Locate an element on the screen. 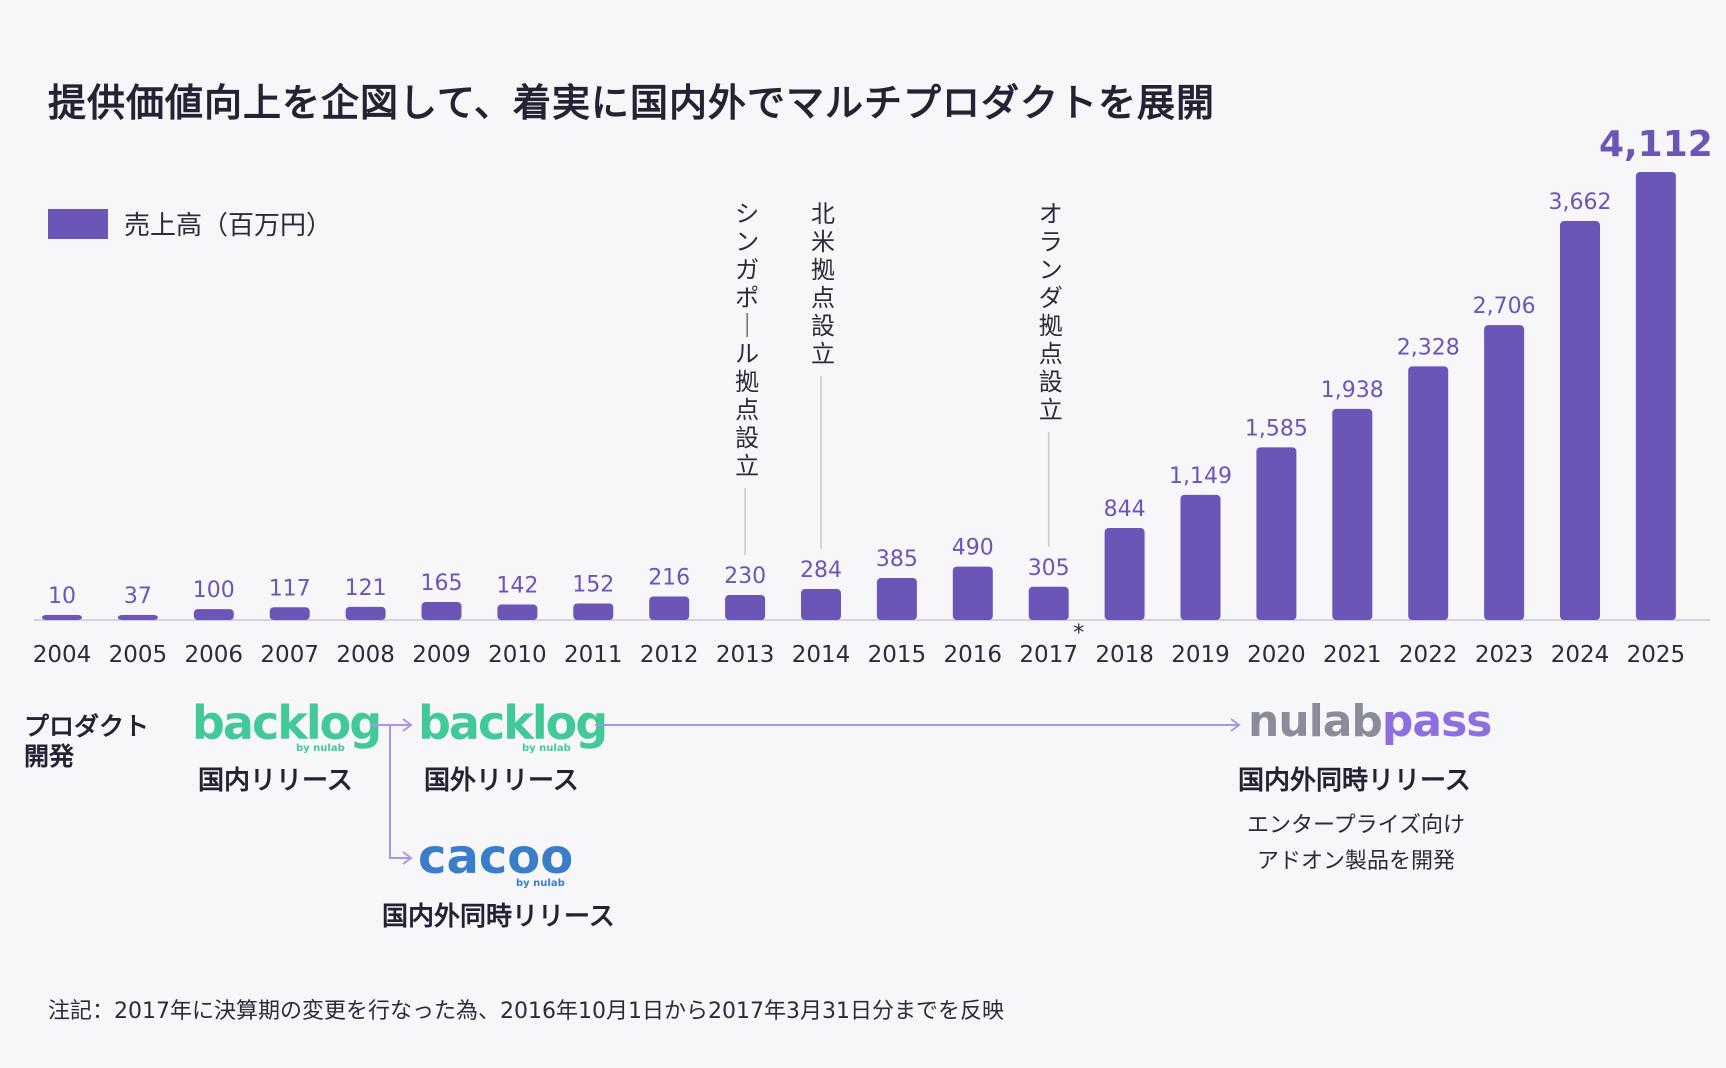 This screenshot has width=1726, height=1068. value-label-2009: 165 is located at coordinates (442, 583).